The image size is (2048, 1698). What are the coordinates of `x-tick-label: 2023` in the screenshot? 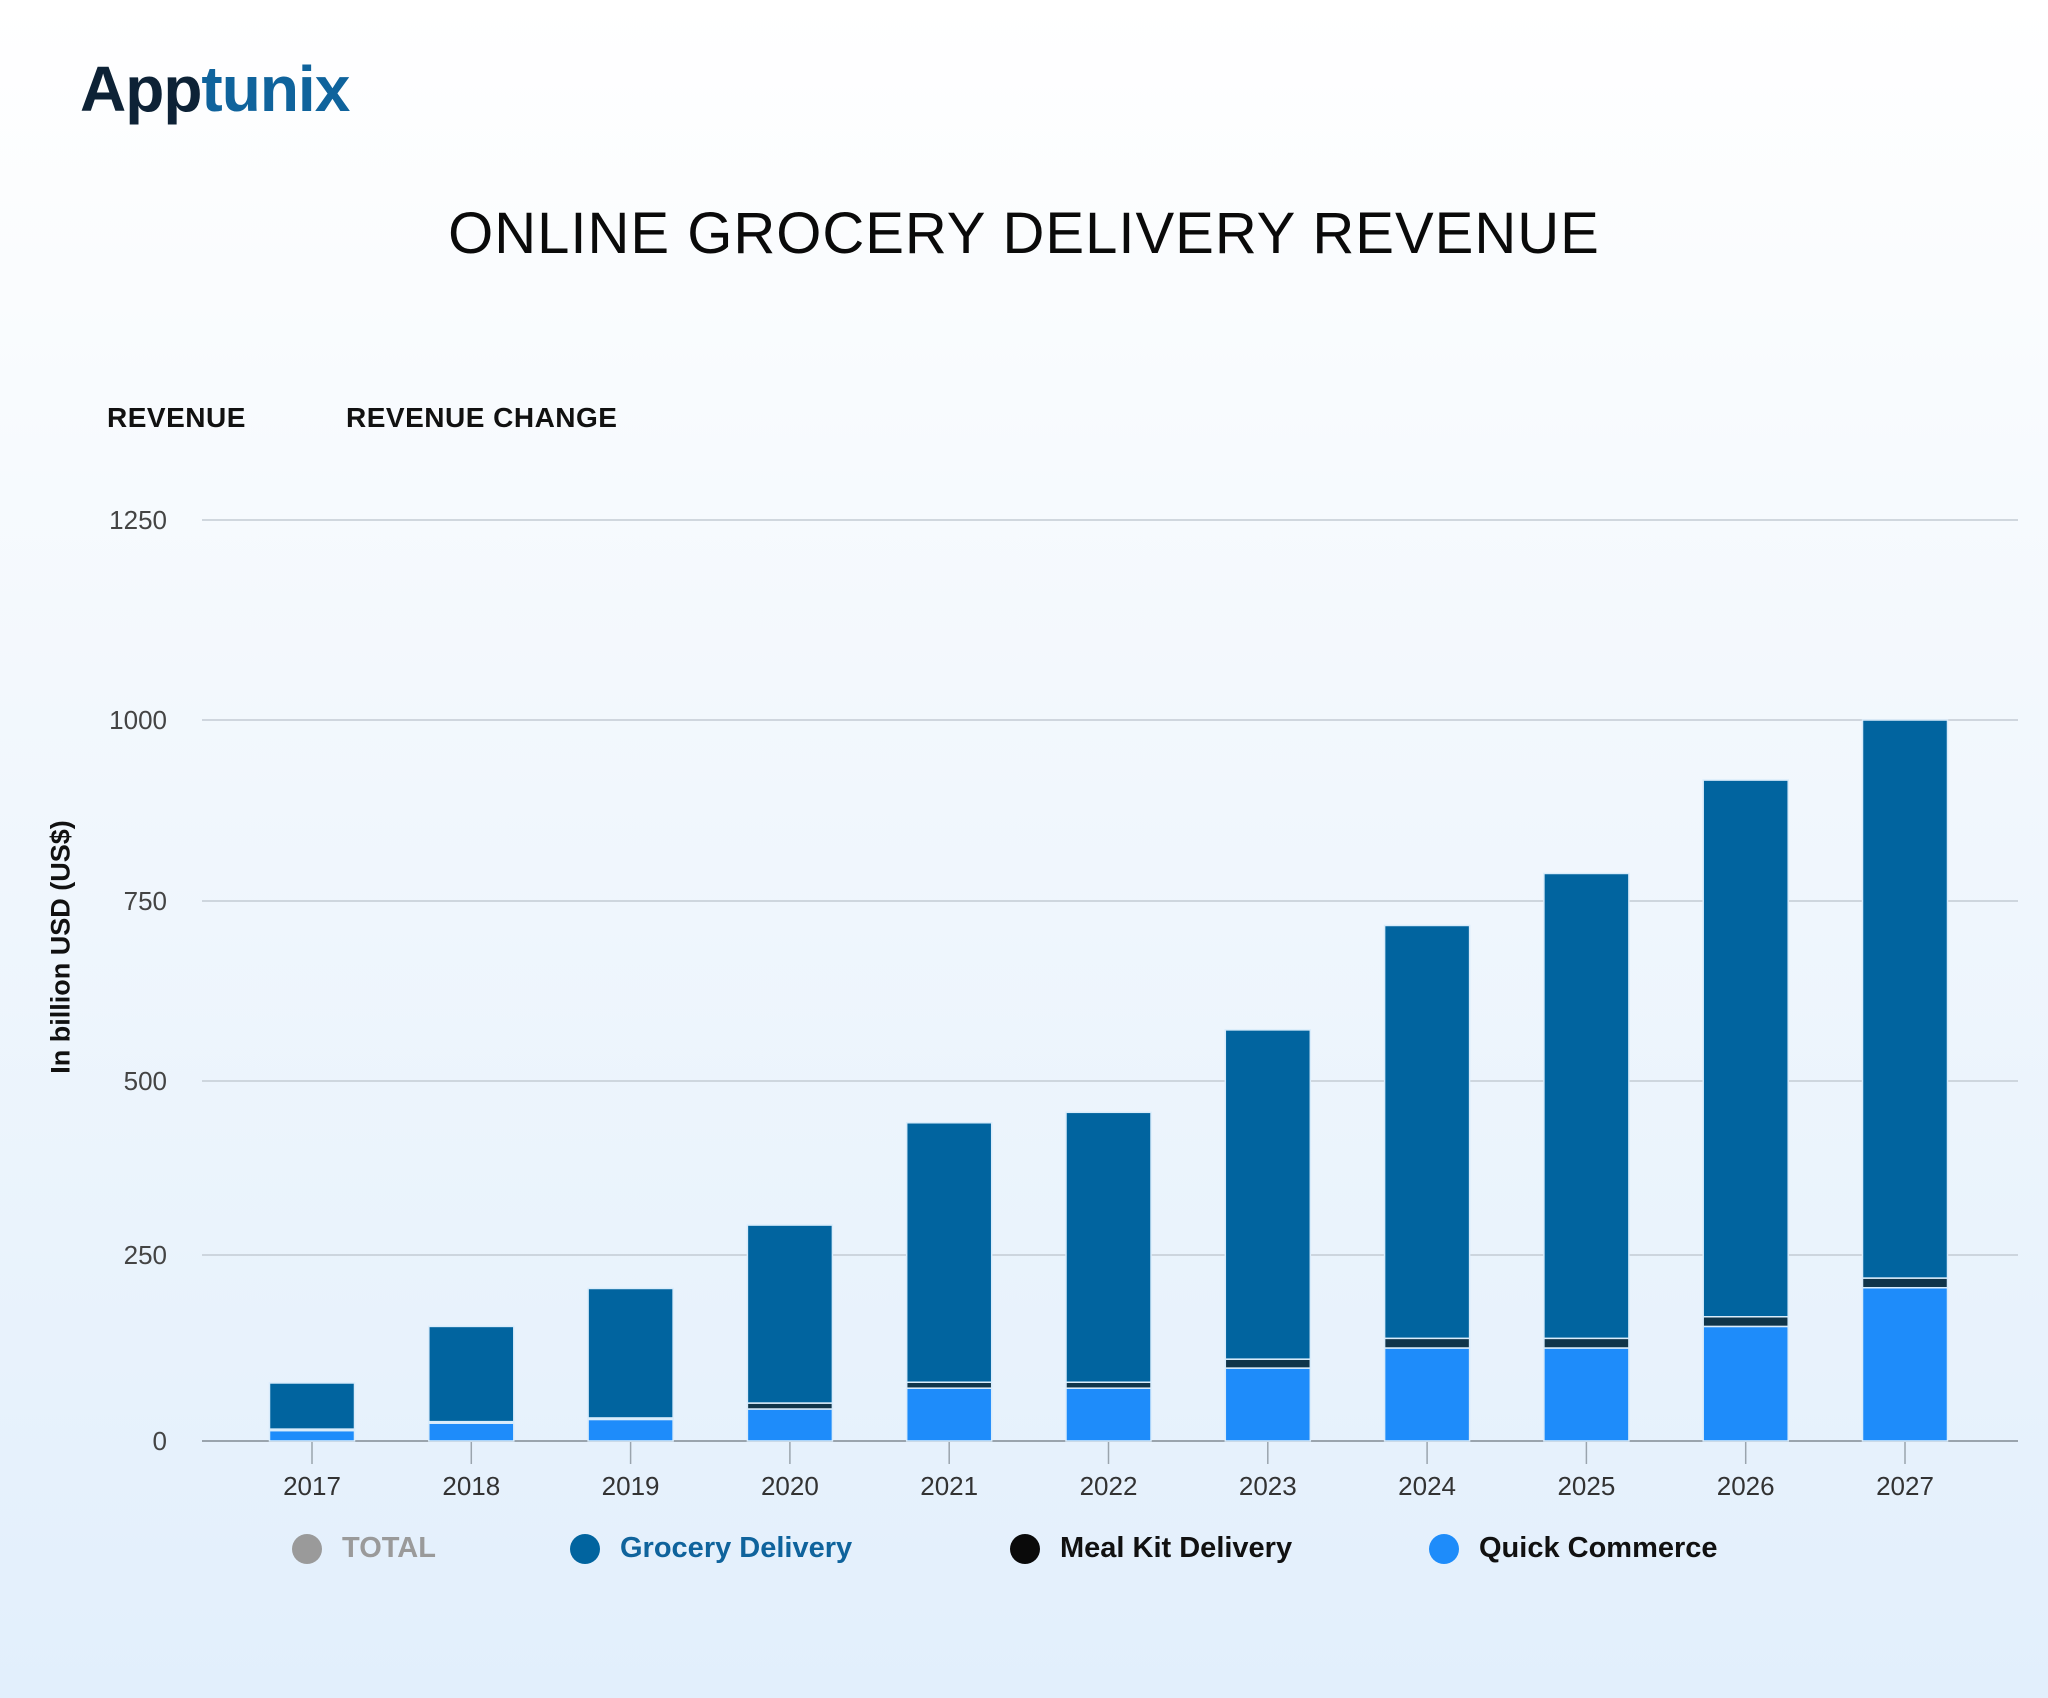 It's located at (1268, 1486).